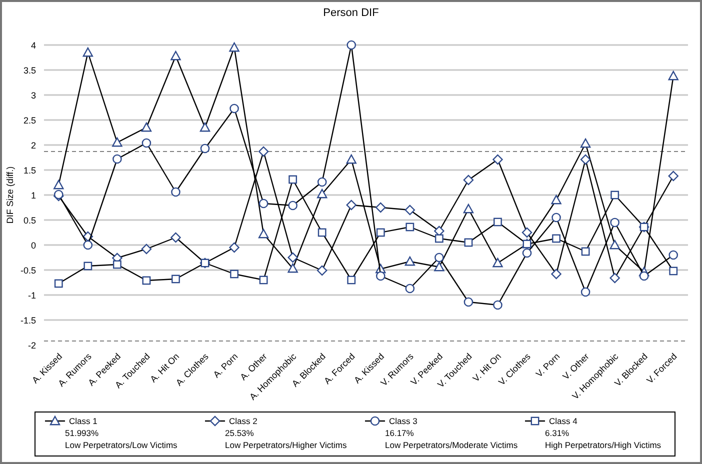 This screenshot has width=702, height=464. I want to click on text: Low Perpetrators/Low Victims, so click(121, 445).